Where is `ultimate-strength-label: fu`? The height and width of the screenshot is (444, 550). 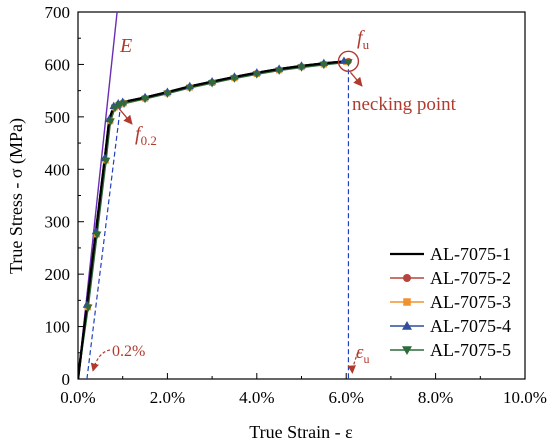
ultimate-strength-label: fu is located at coordinates (363, 39).